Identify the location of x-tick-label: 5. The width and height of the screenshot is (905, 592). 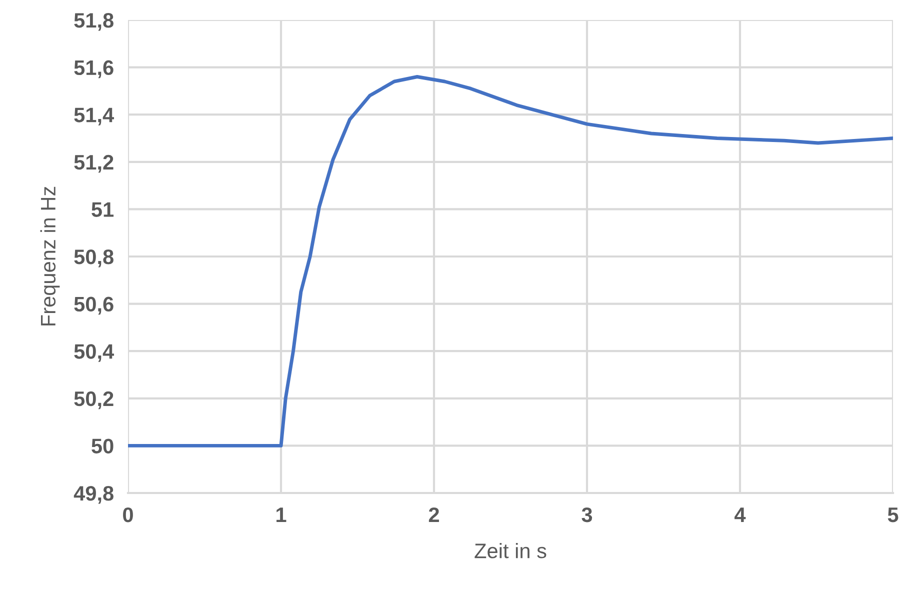
(893, 515).